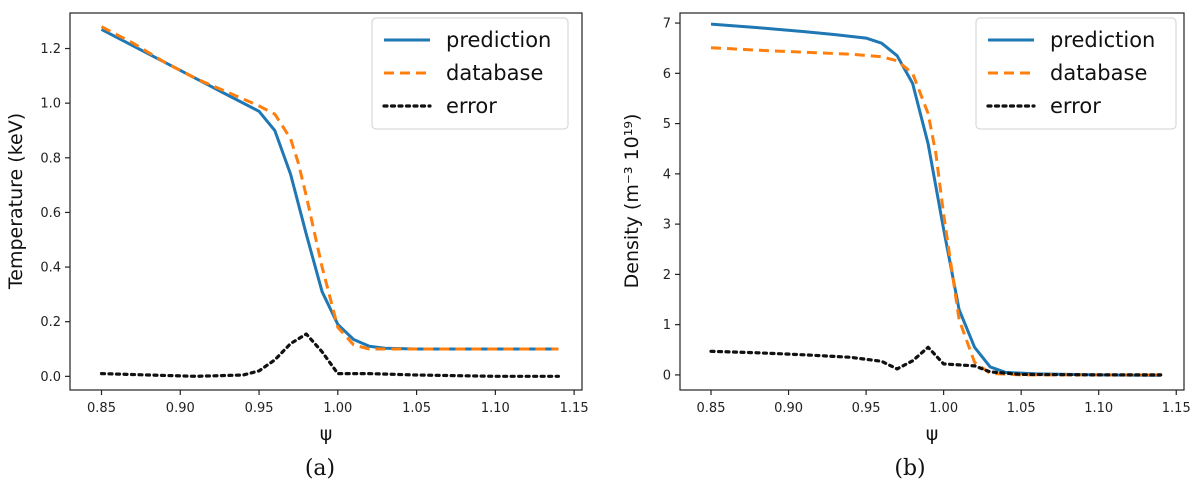 Image resolution: width=1199 pixels, height=490 pixels. What do you see at coordinates (667, 24) in the screenshot?
I see `y-tick-label: 7` at bounding box center [667, 24].